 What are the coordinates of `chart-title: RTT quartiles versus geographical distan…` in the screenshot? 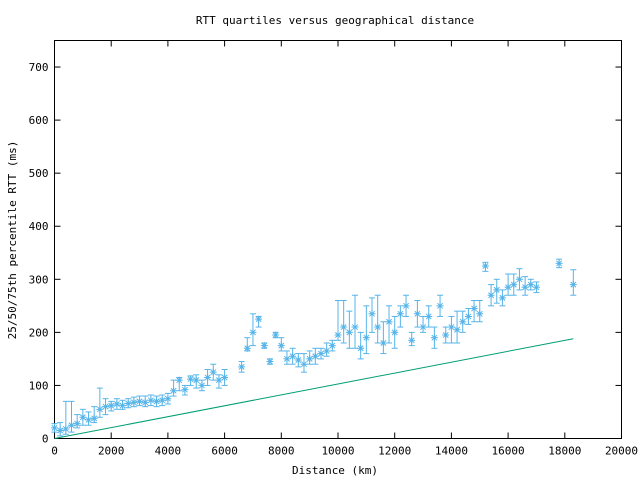 It's located at (335, 20).